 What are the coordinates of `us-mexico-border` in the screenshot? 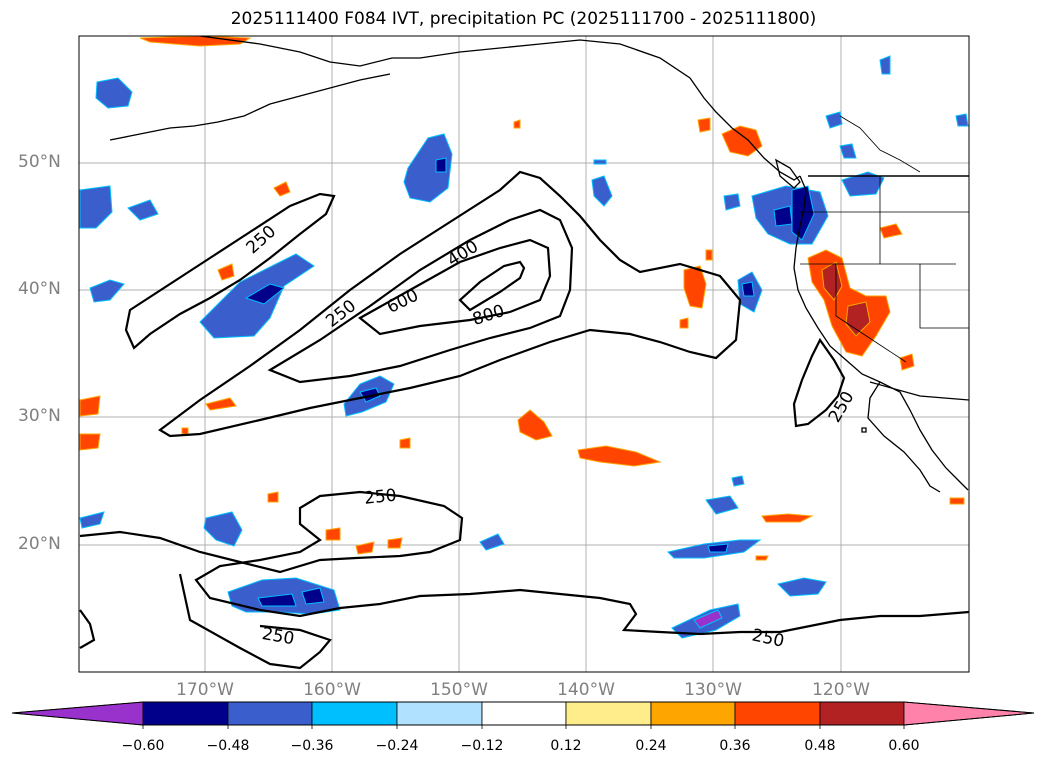 It's located at (919, 391).